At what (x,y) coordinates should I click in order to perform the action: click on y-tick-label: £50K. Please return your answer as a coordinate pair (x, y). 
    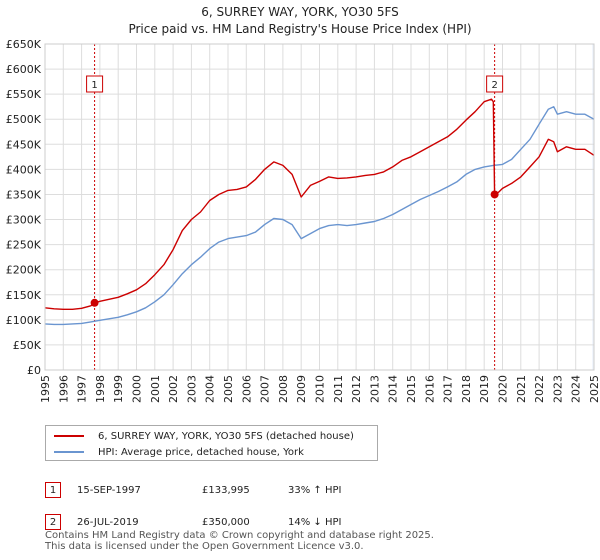
    Looking at the image, I should click on (27, 345).